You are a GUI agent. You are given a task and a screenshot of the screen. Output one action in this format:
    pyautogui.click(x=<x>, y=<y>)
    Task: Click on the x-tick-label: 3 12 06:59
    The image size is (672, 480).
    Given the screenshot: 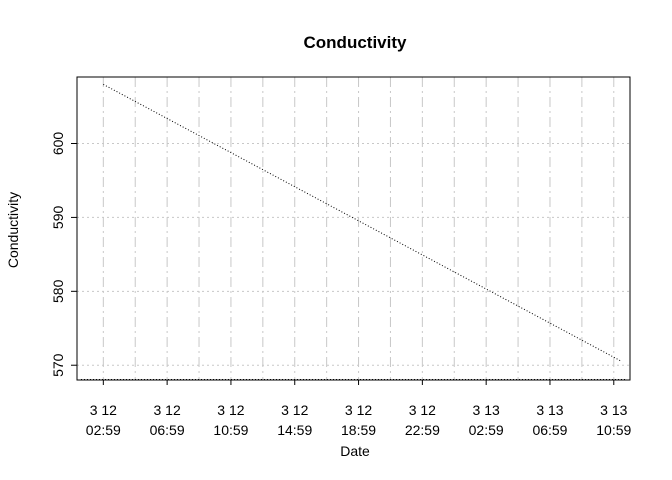 What is the action you would take?
    pyautogui.click(x=167, y=420)
    